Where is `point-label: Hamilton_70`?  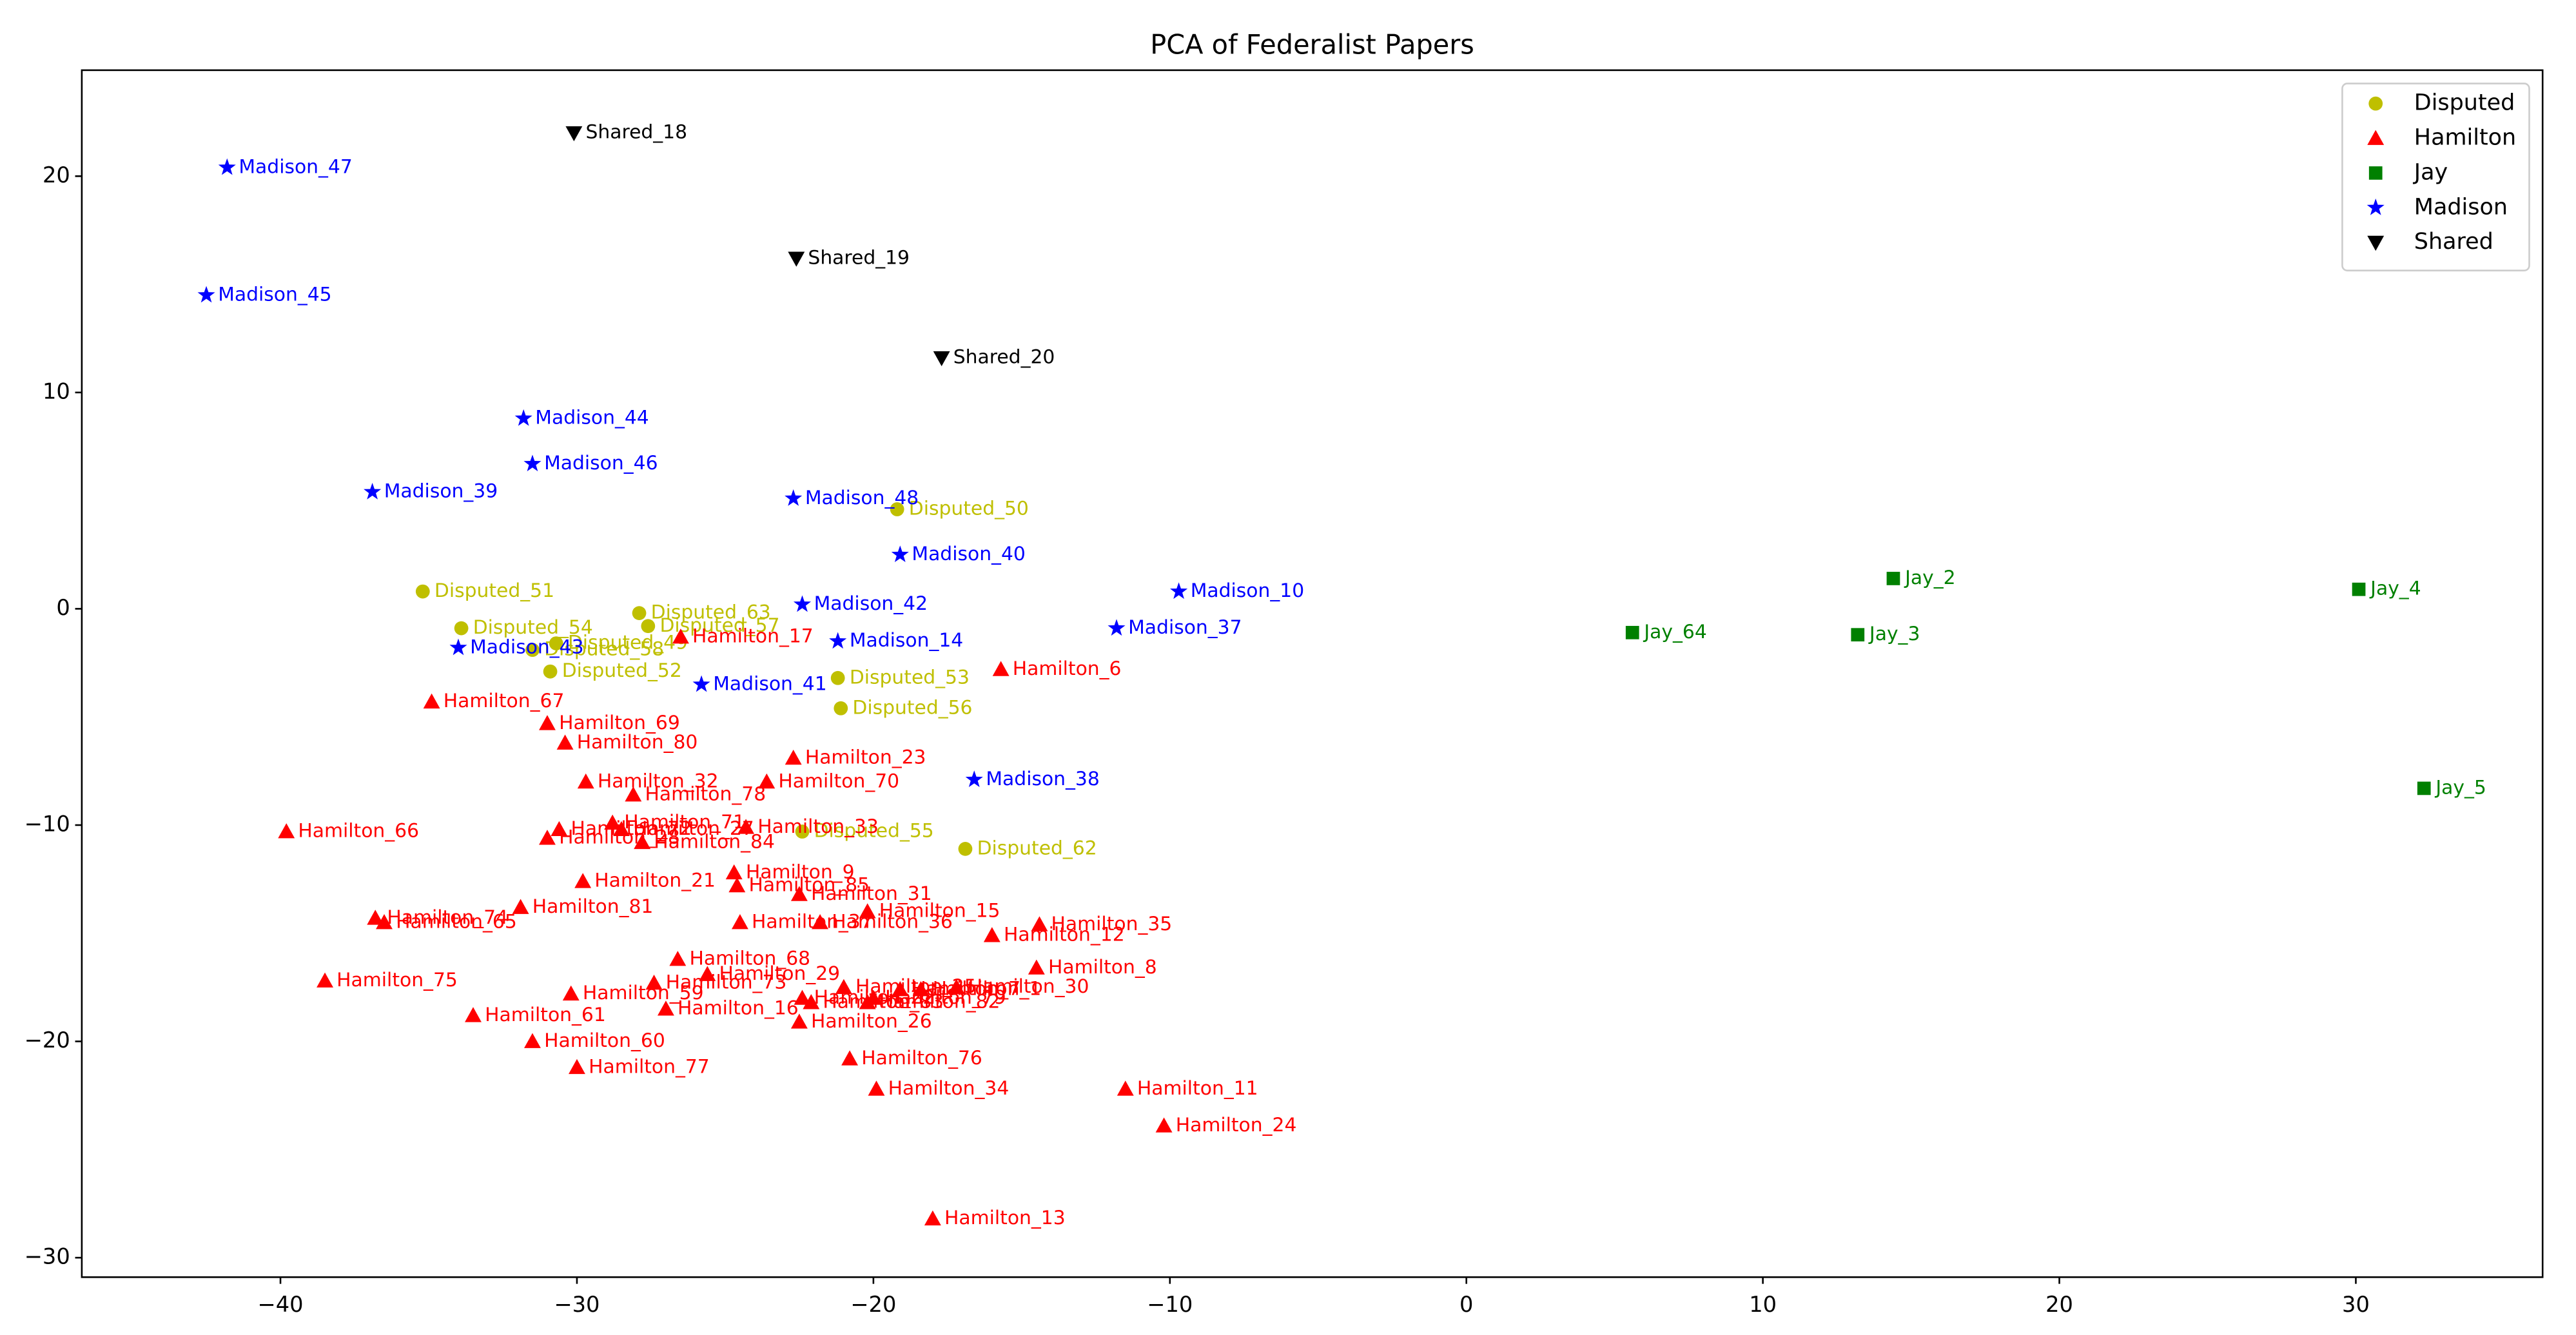 point-label: Hamilton_70 is located at coordinates (838, 781).